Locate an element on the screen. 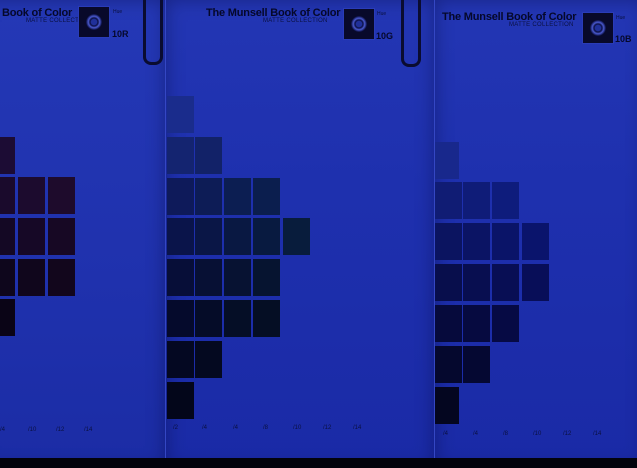 This screenshot has height=468, width=637. hue-code: 10G is located at coordinates (385, 36).